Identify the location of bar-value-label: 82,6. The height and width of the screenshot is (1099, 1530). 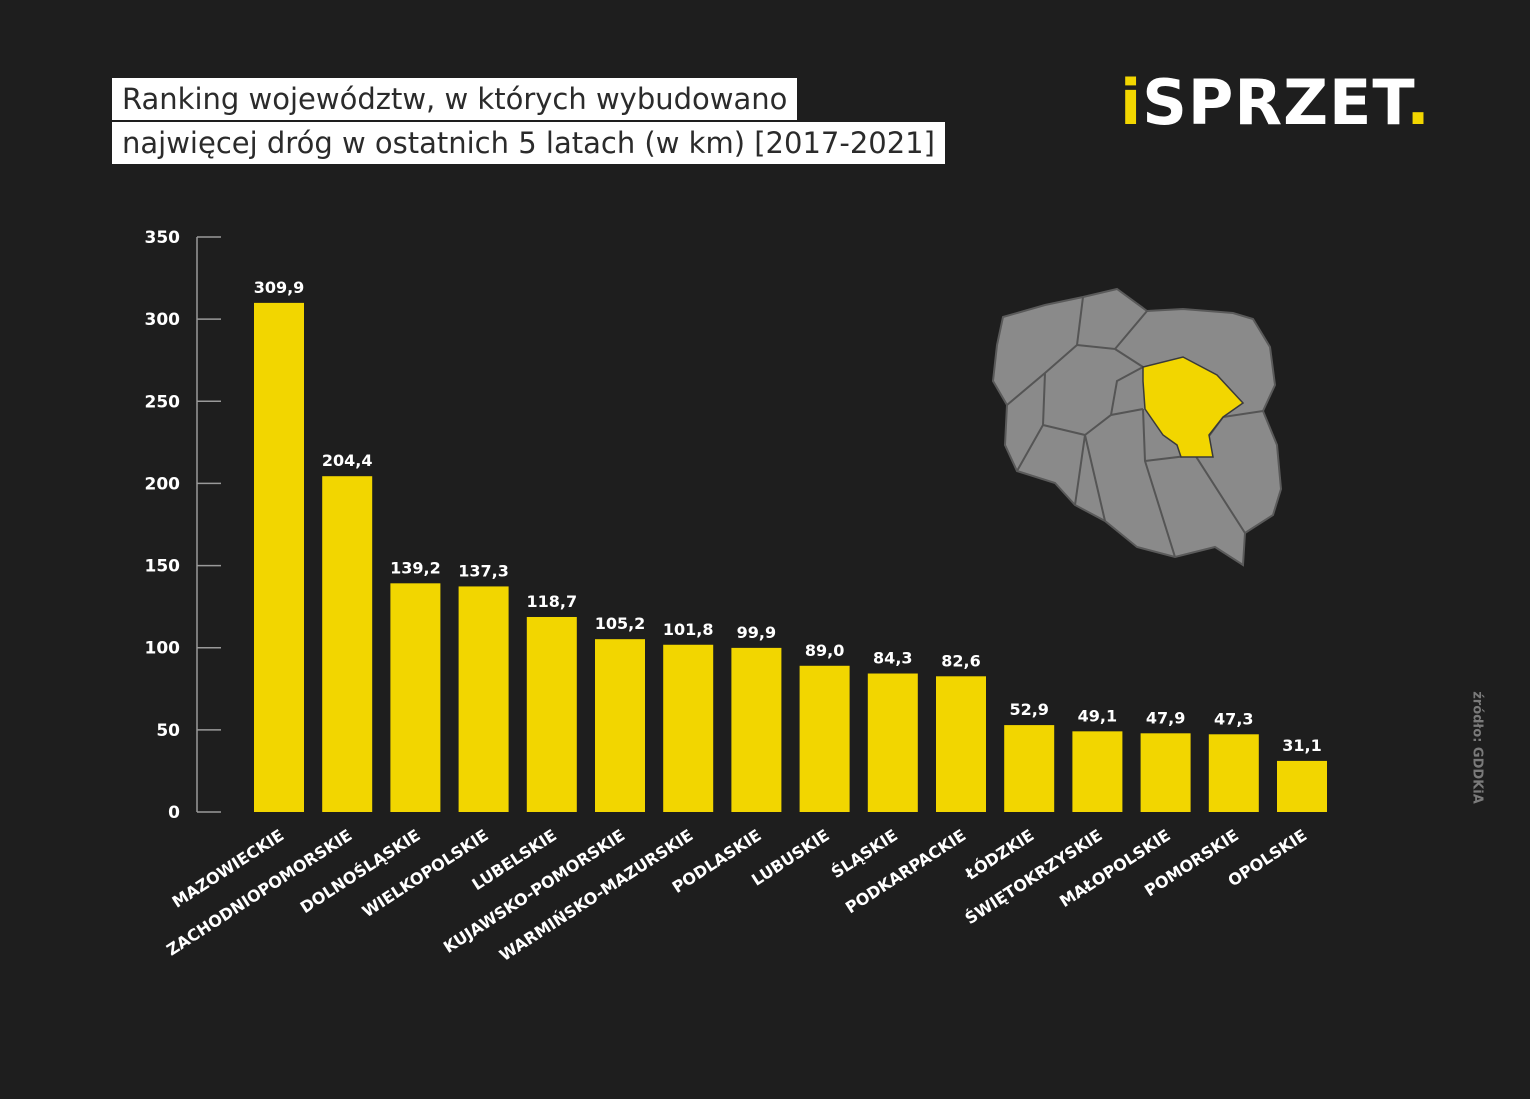
(960, 660).